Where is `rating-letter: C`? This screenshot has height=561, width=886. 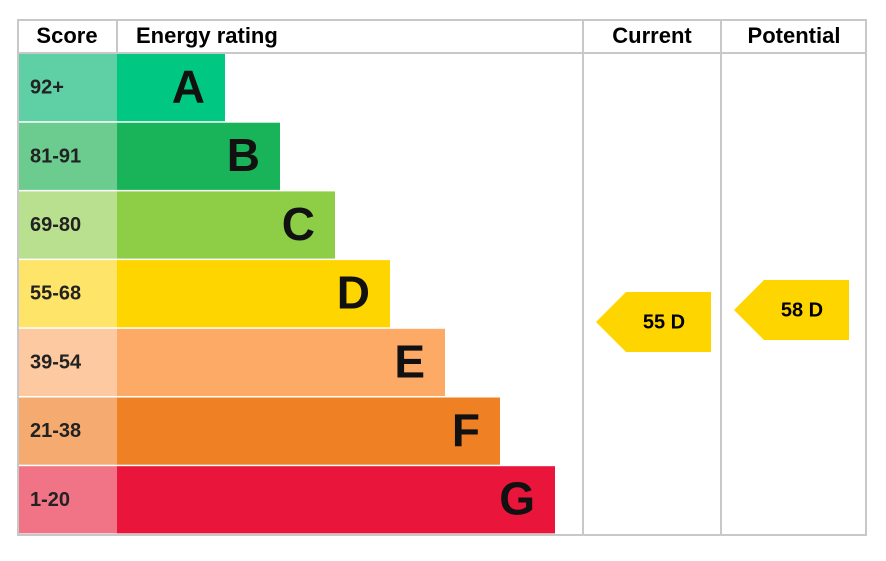 rating-letter: C is located at coordinates (298, 224).